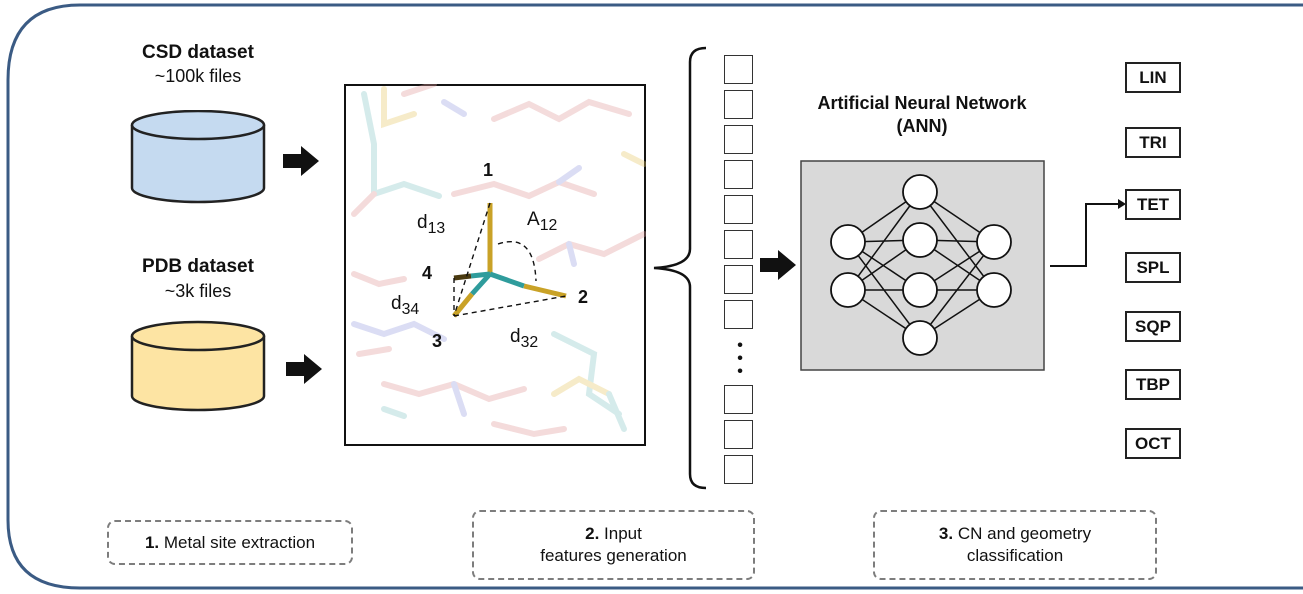  I want to click on atom-label-2: 2, so click(583, 297).